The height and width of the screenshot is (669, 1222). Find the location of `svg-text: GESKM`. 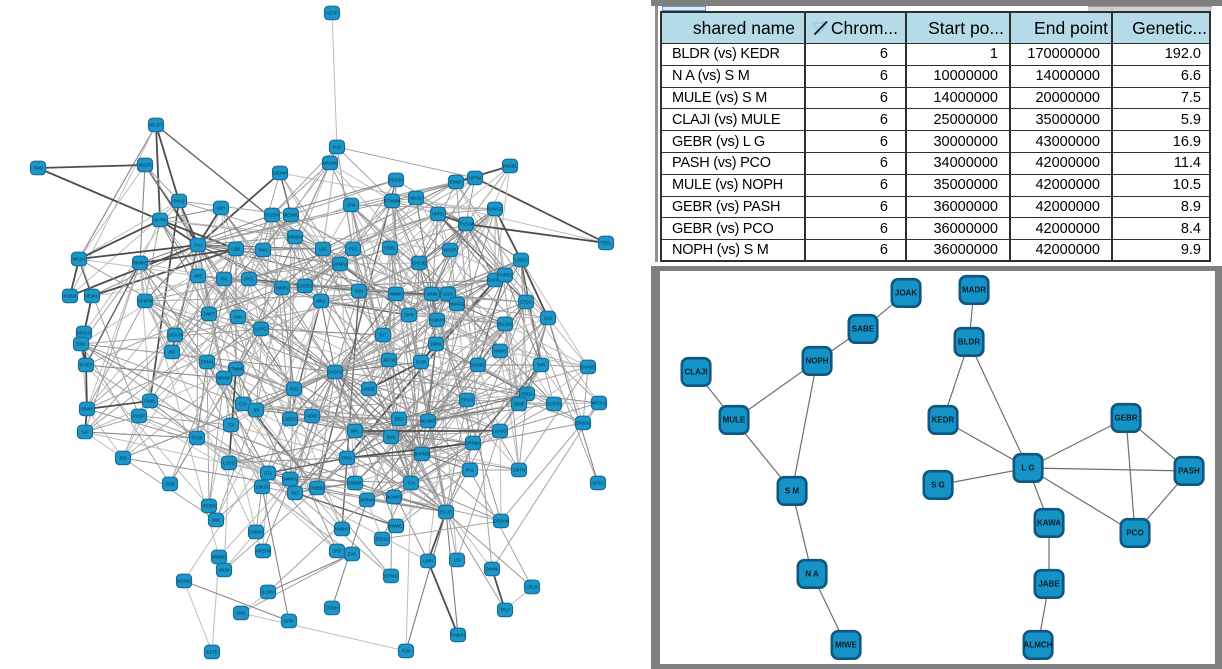

svg-text: GESKM is located at coordinates (501, 521).